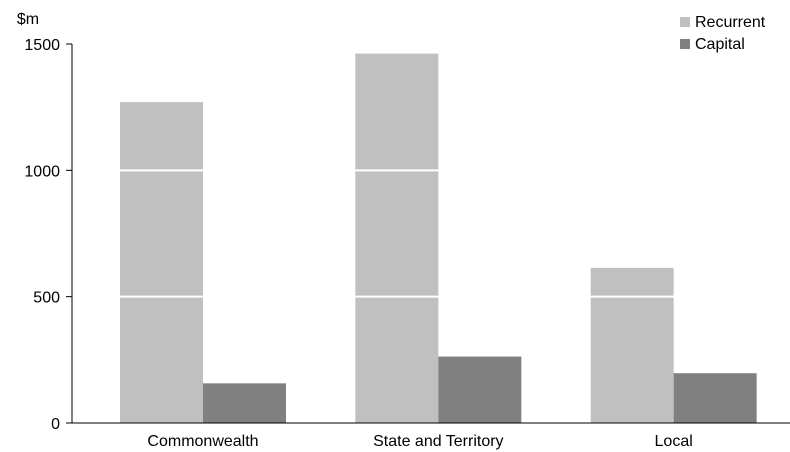 This screenshot has height=452, width=790. What do you see at coordinates (438, 441) in the screenshot?
I see `category-label-state-and-territory: State and Territory` at bounding box center [438, 441].